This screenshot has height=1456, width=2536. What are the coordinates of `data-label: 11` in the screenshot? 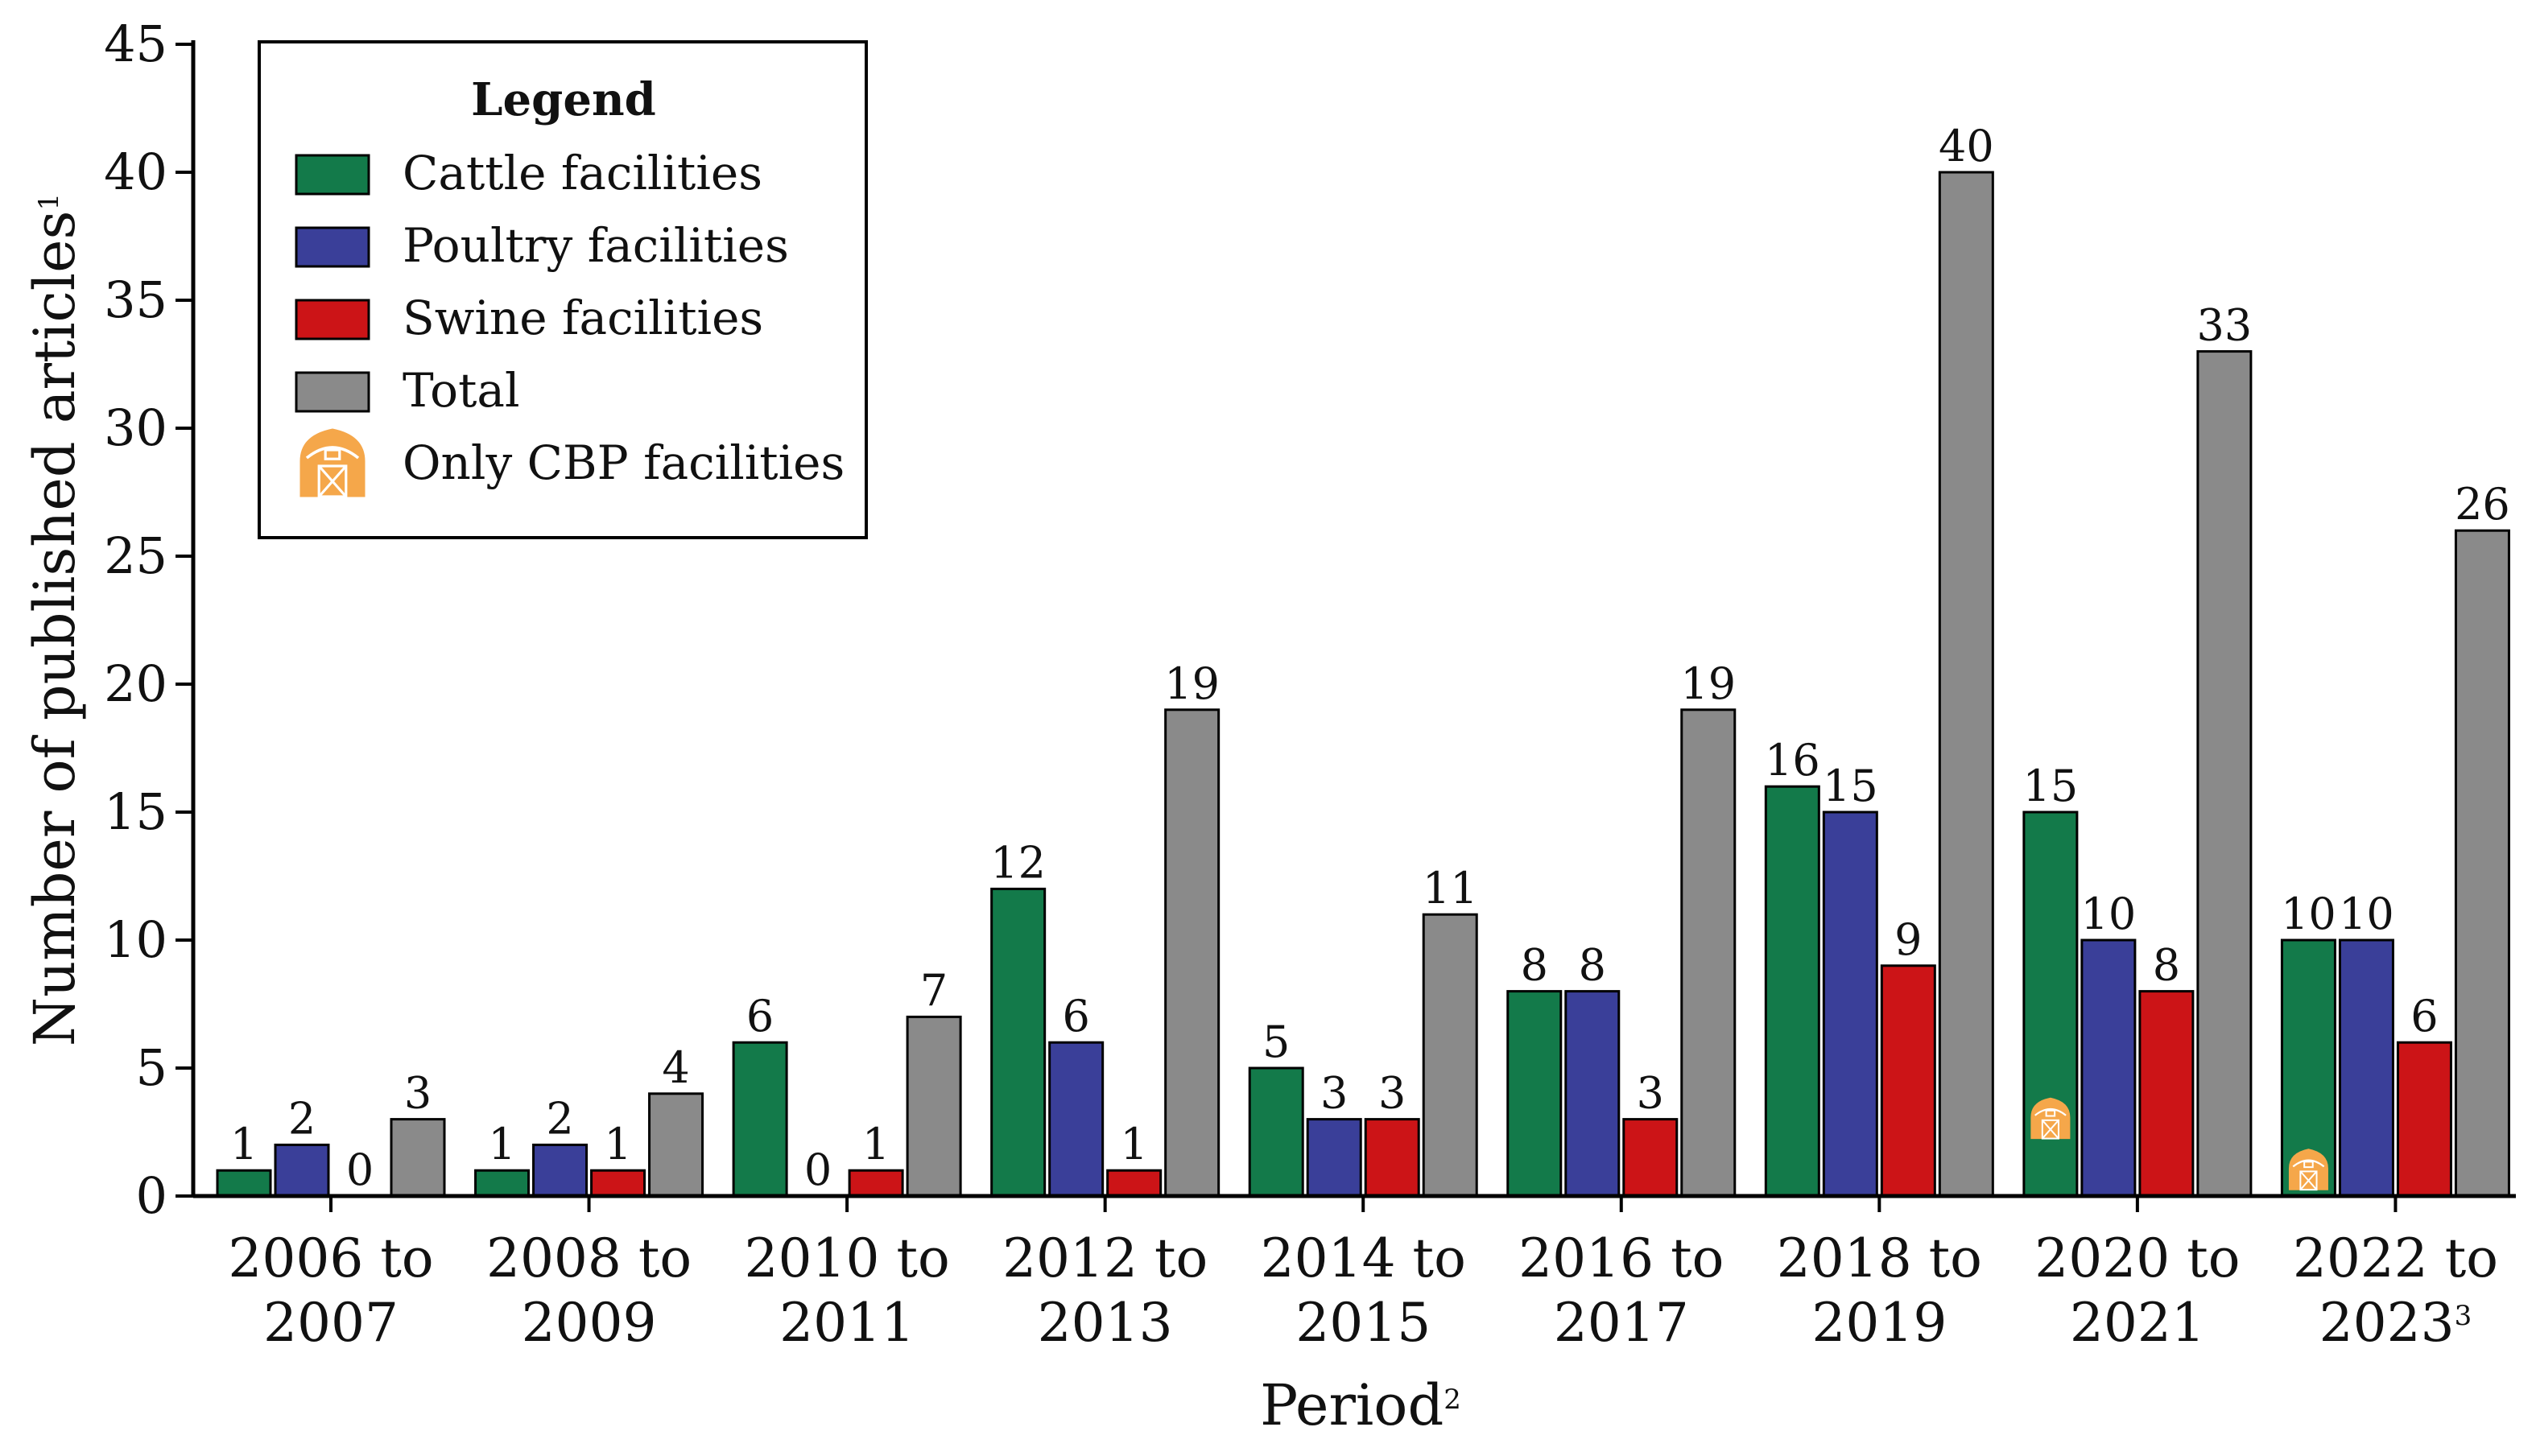 It's located at (1450, 889).